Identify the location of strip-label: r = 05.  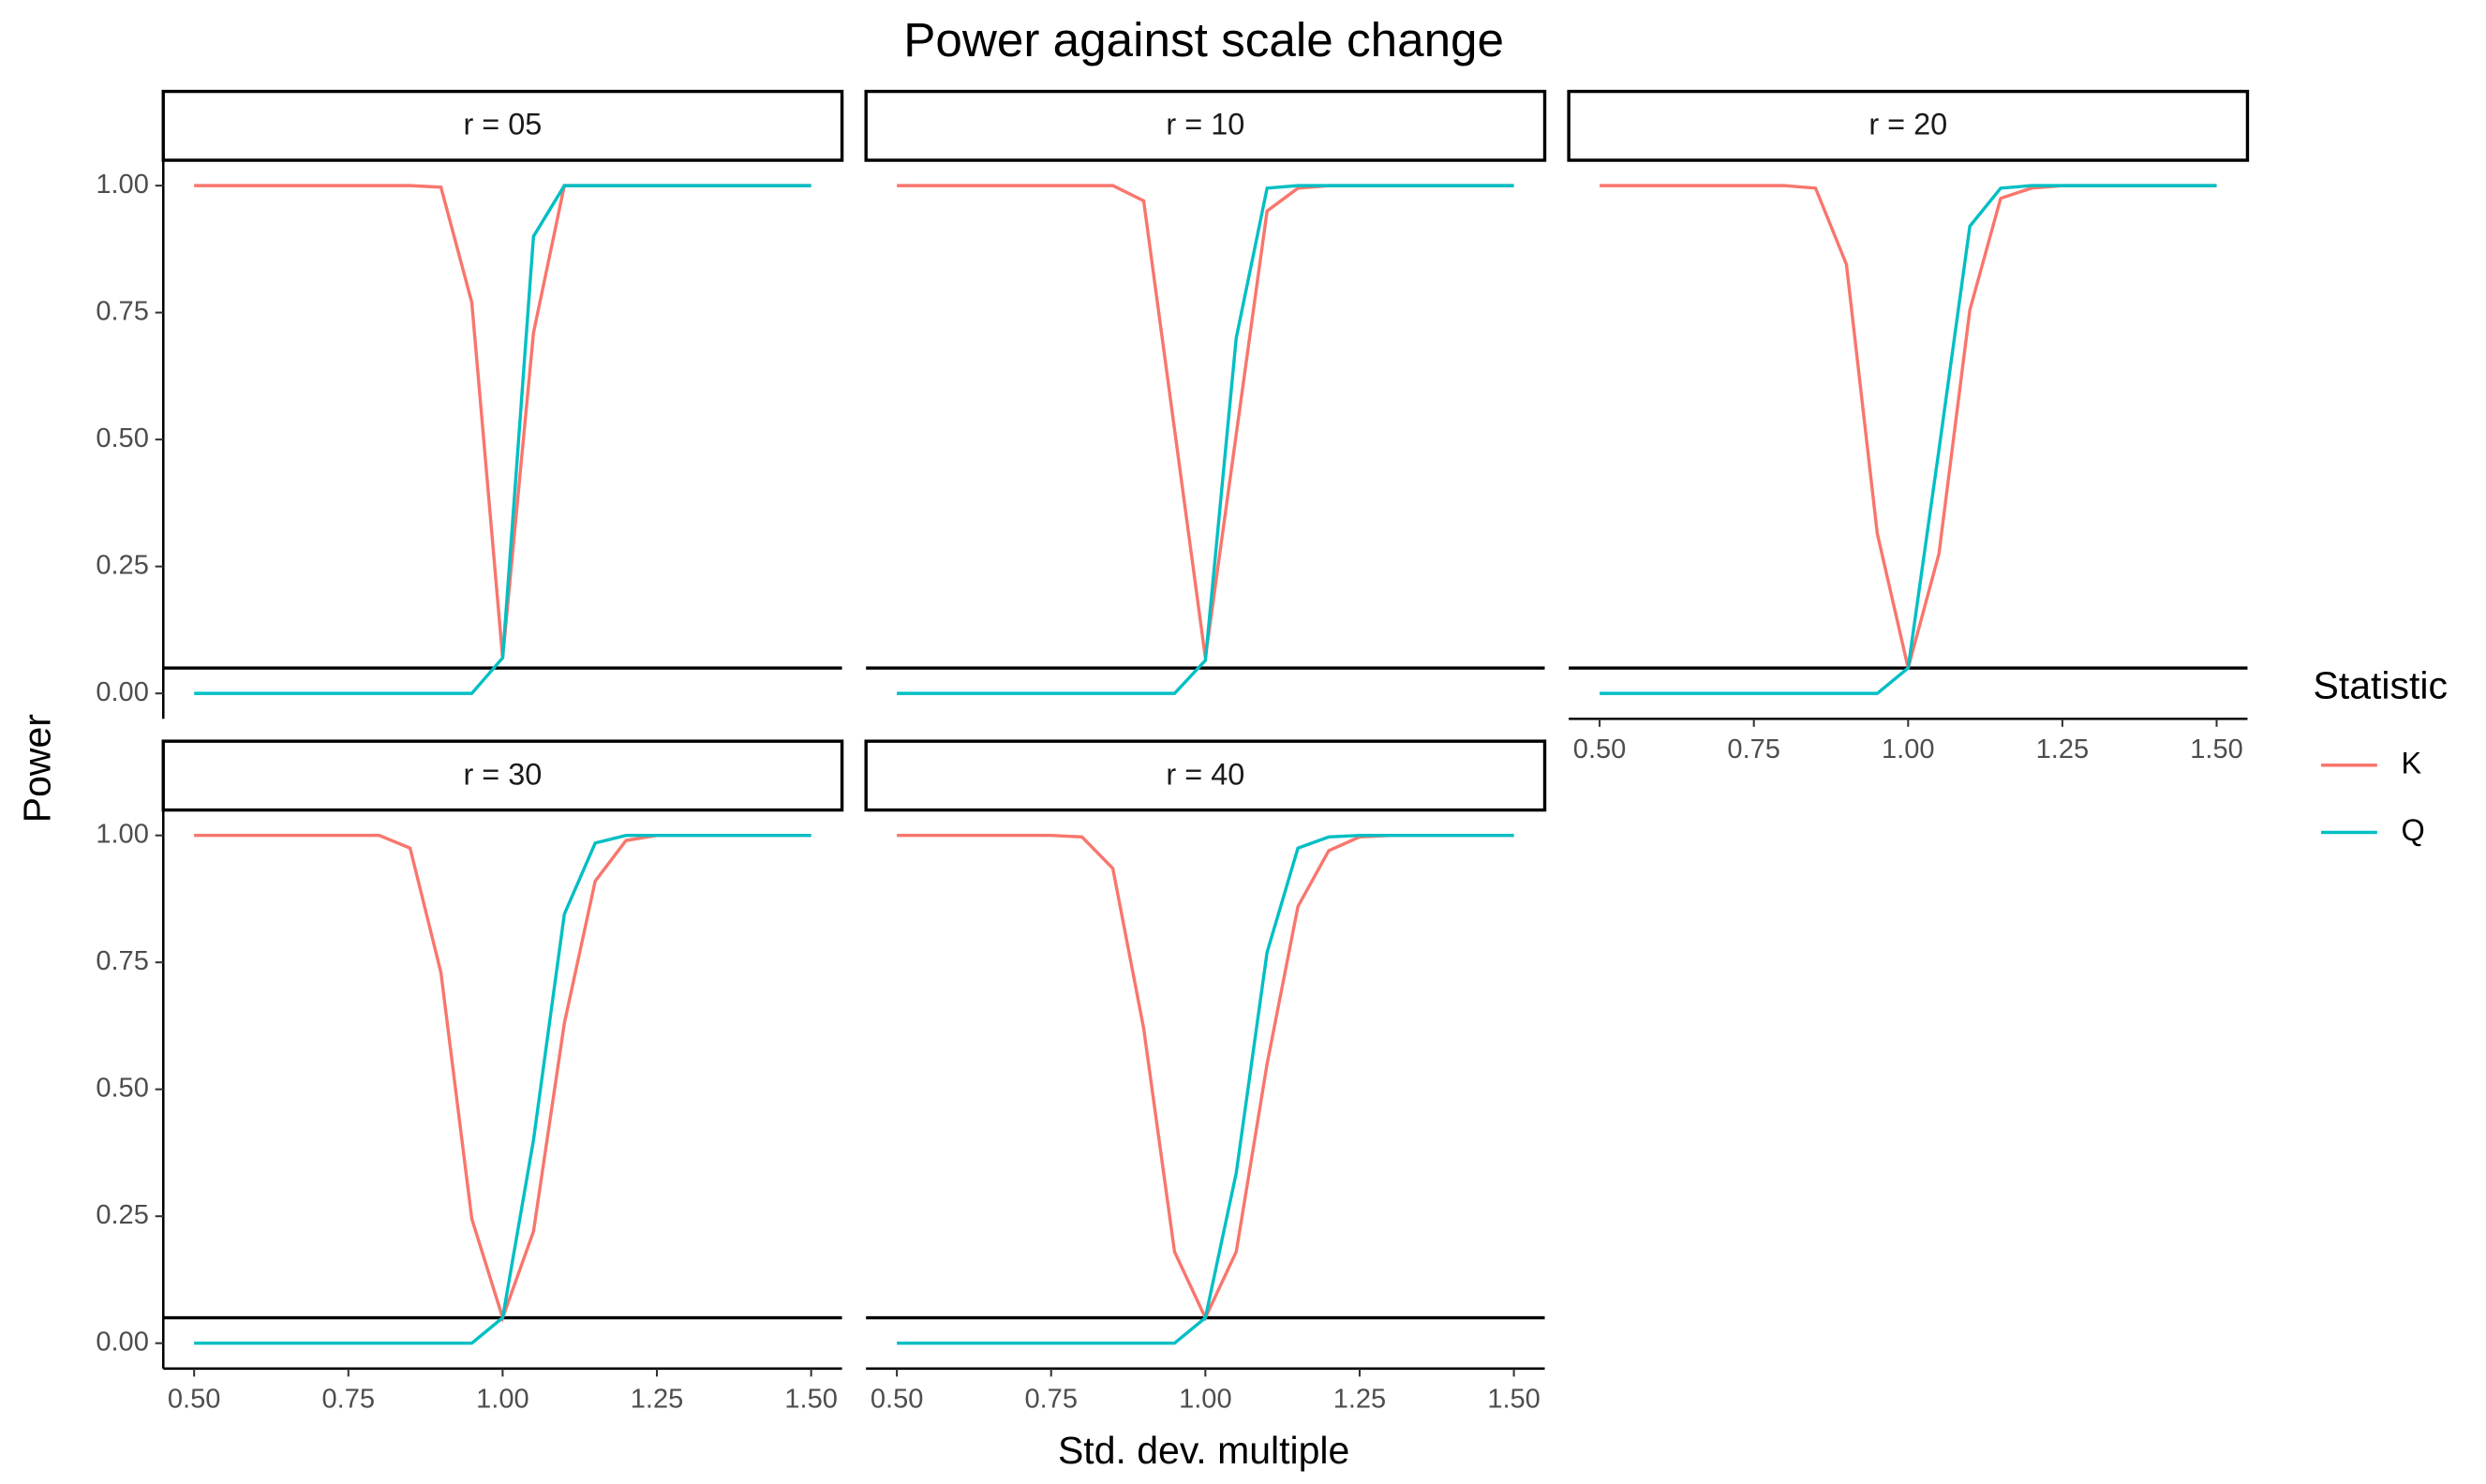
(502, 124).